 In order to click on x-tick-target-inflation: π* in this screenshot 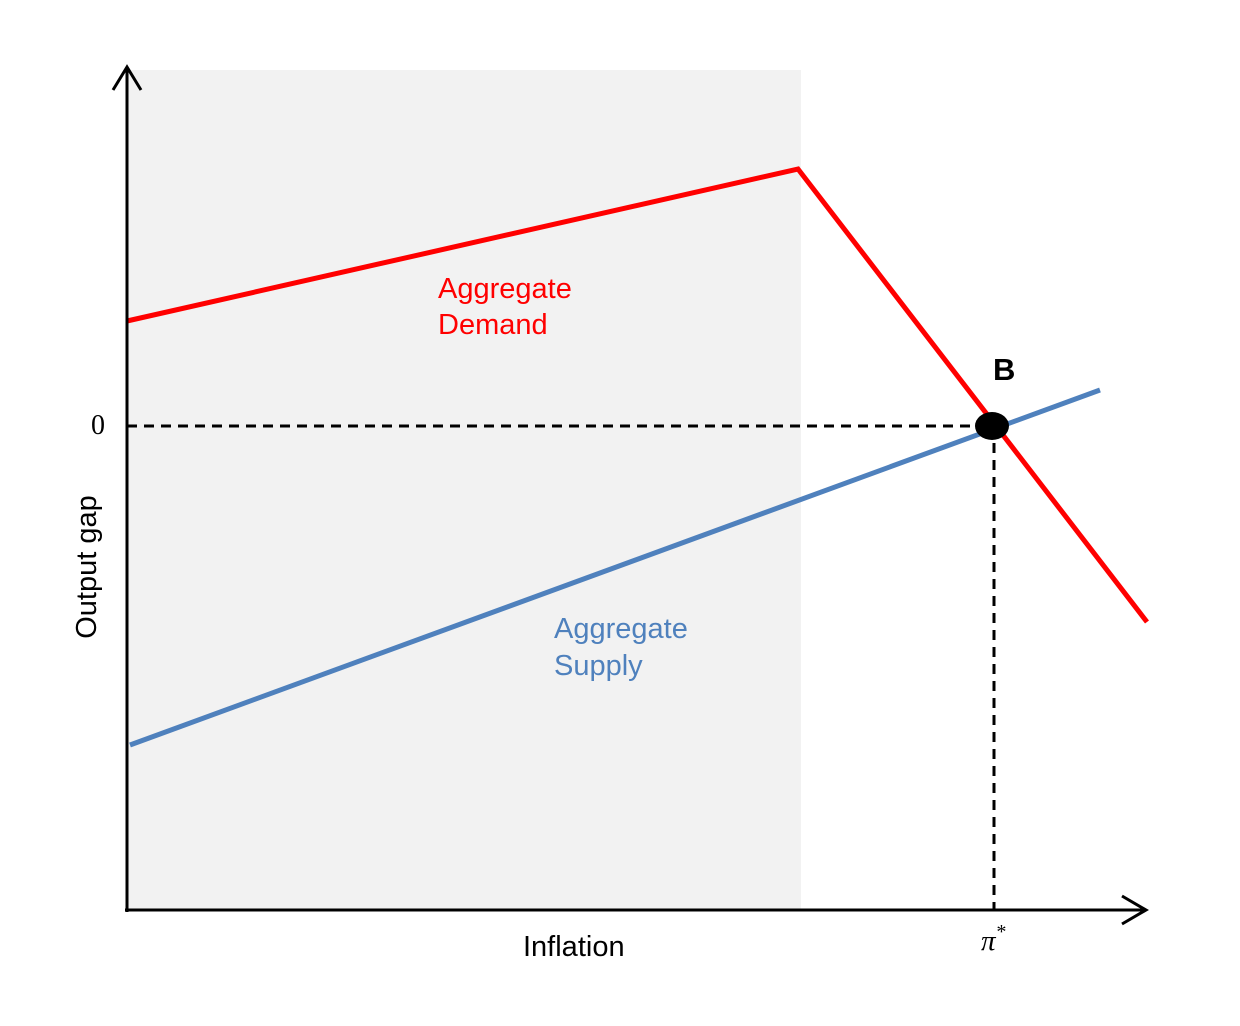, I will do `click(993, 939)`.